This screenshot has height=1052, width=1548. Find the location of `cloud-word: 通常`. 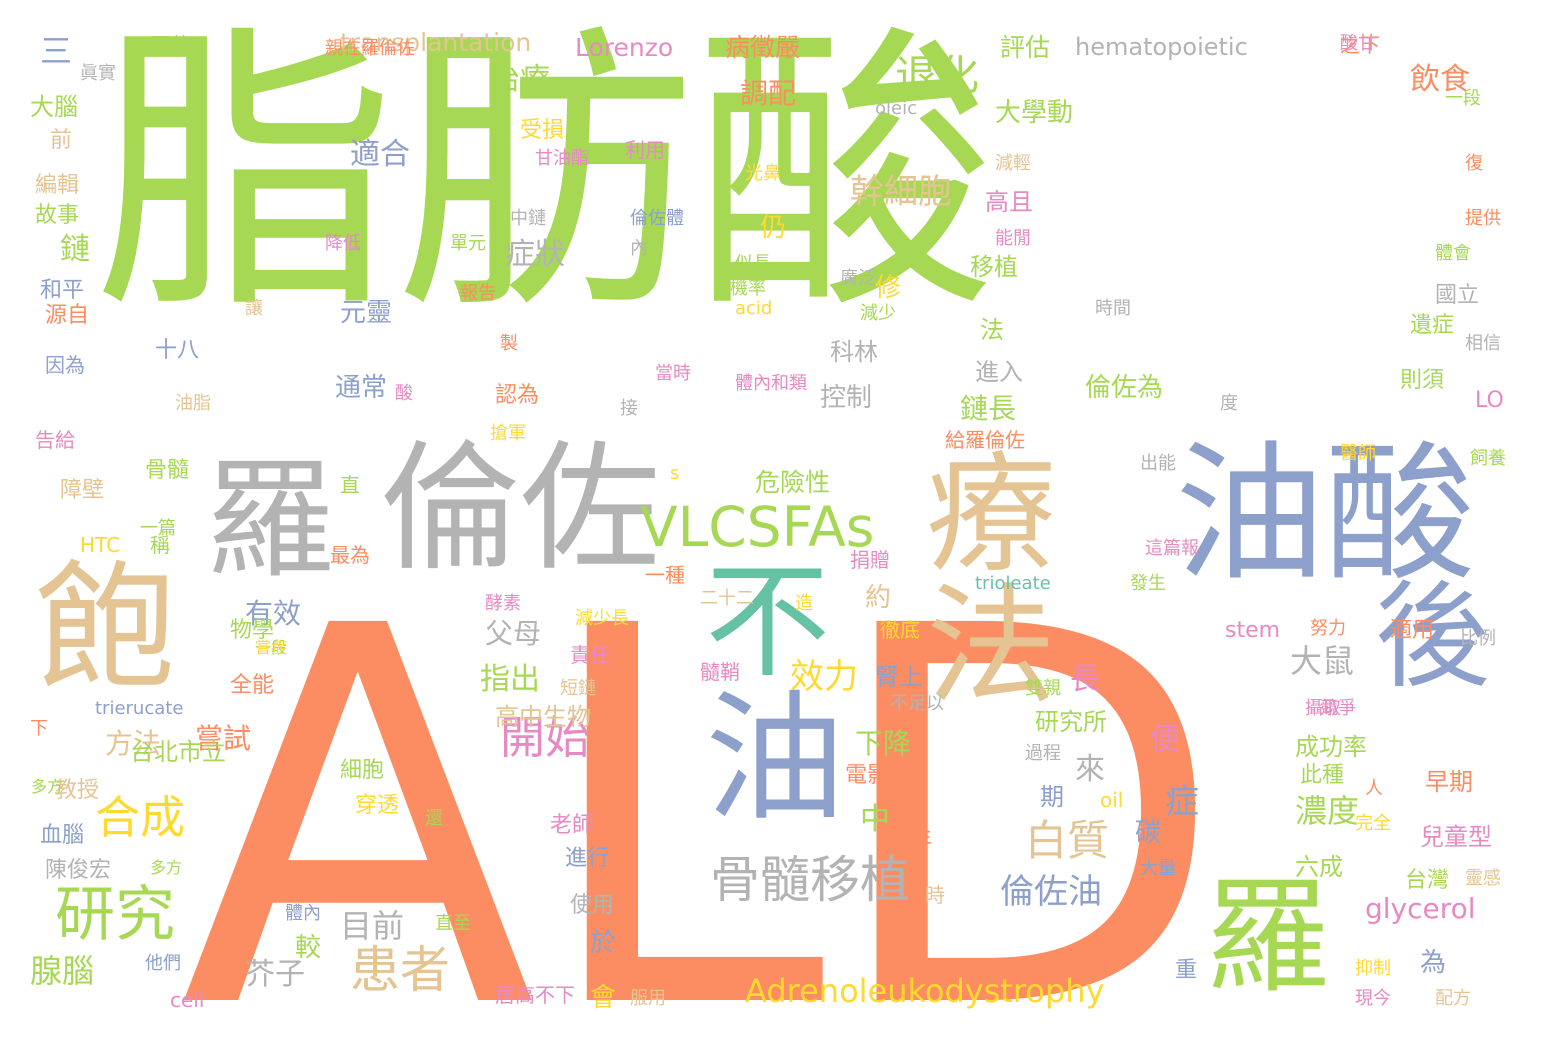

cloud-word: 通常 is located at coordinates (361, 388).